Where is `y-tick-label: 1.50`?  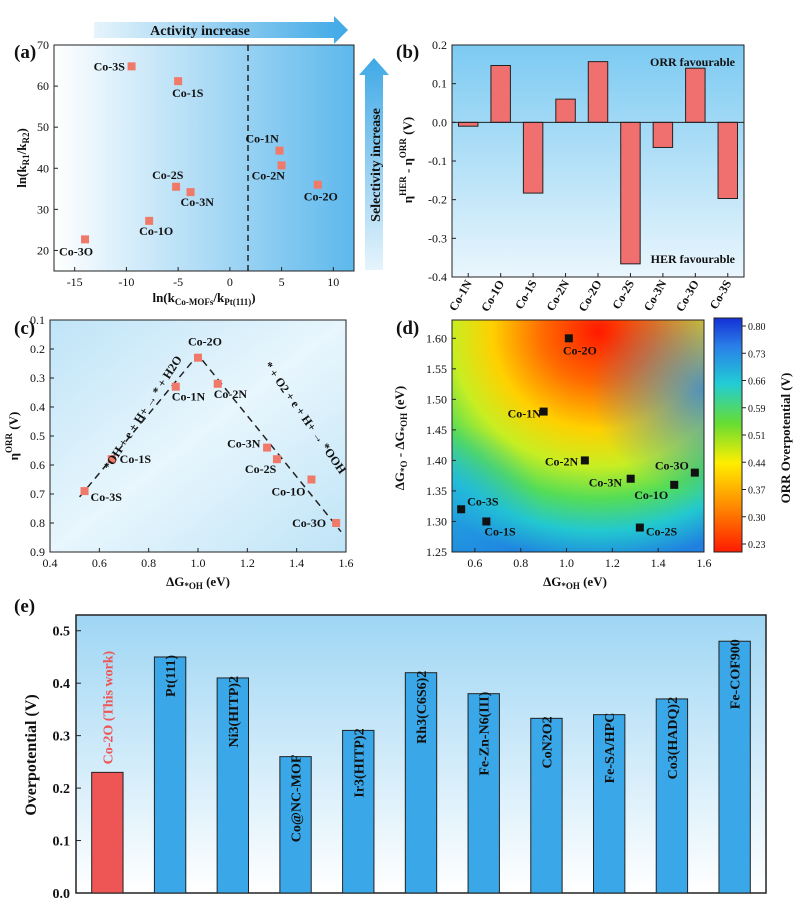
y-tick-label: 1.50 is located at coordinates (436, 399).